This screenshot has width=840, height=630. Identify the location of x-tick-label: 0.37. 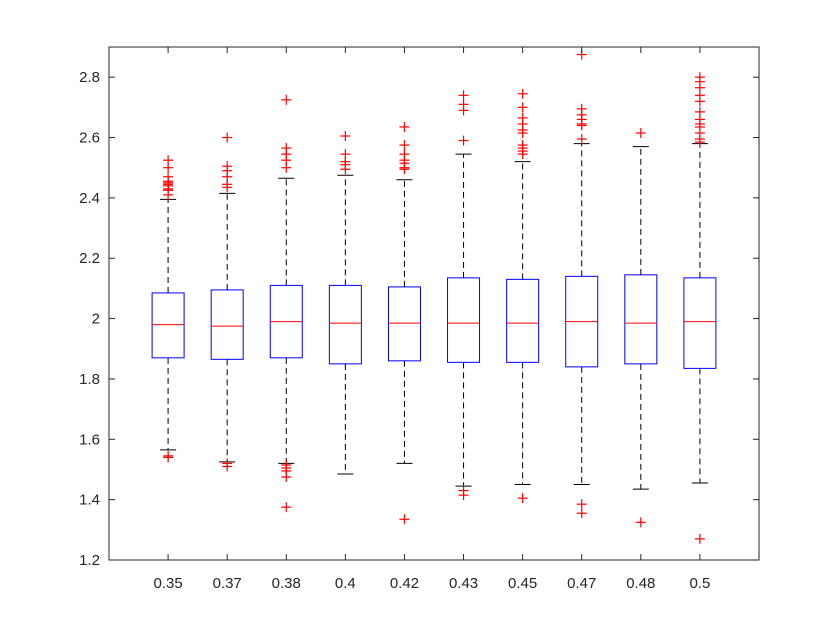
(227, 583).